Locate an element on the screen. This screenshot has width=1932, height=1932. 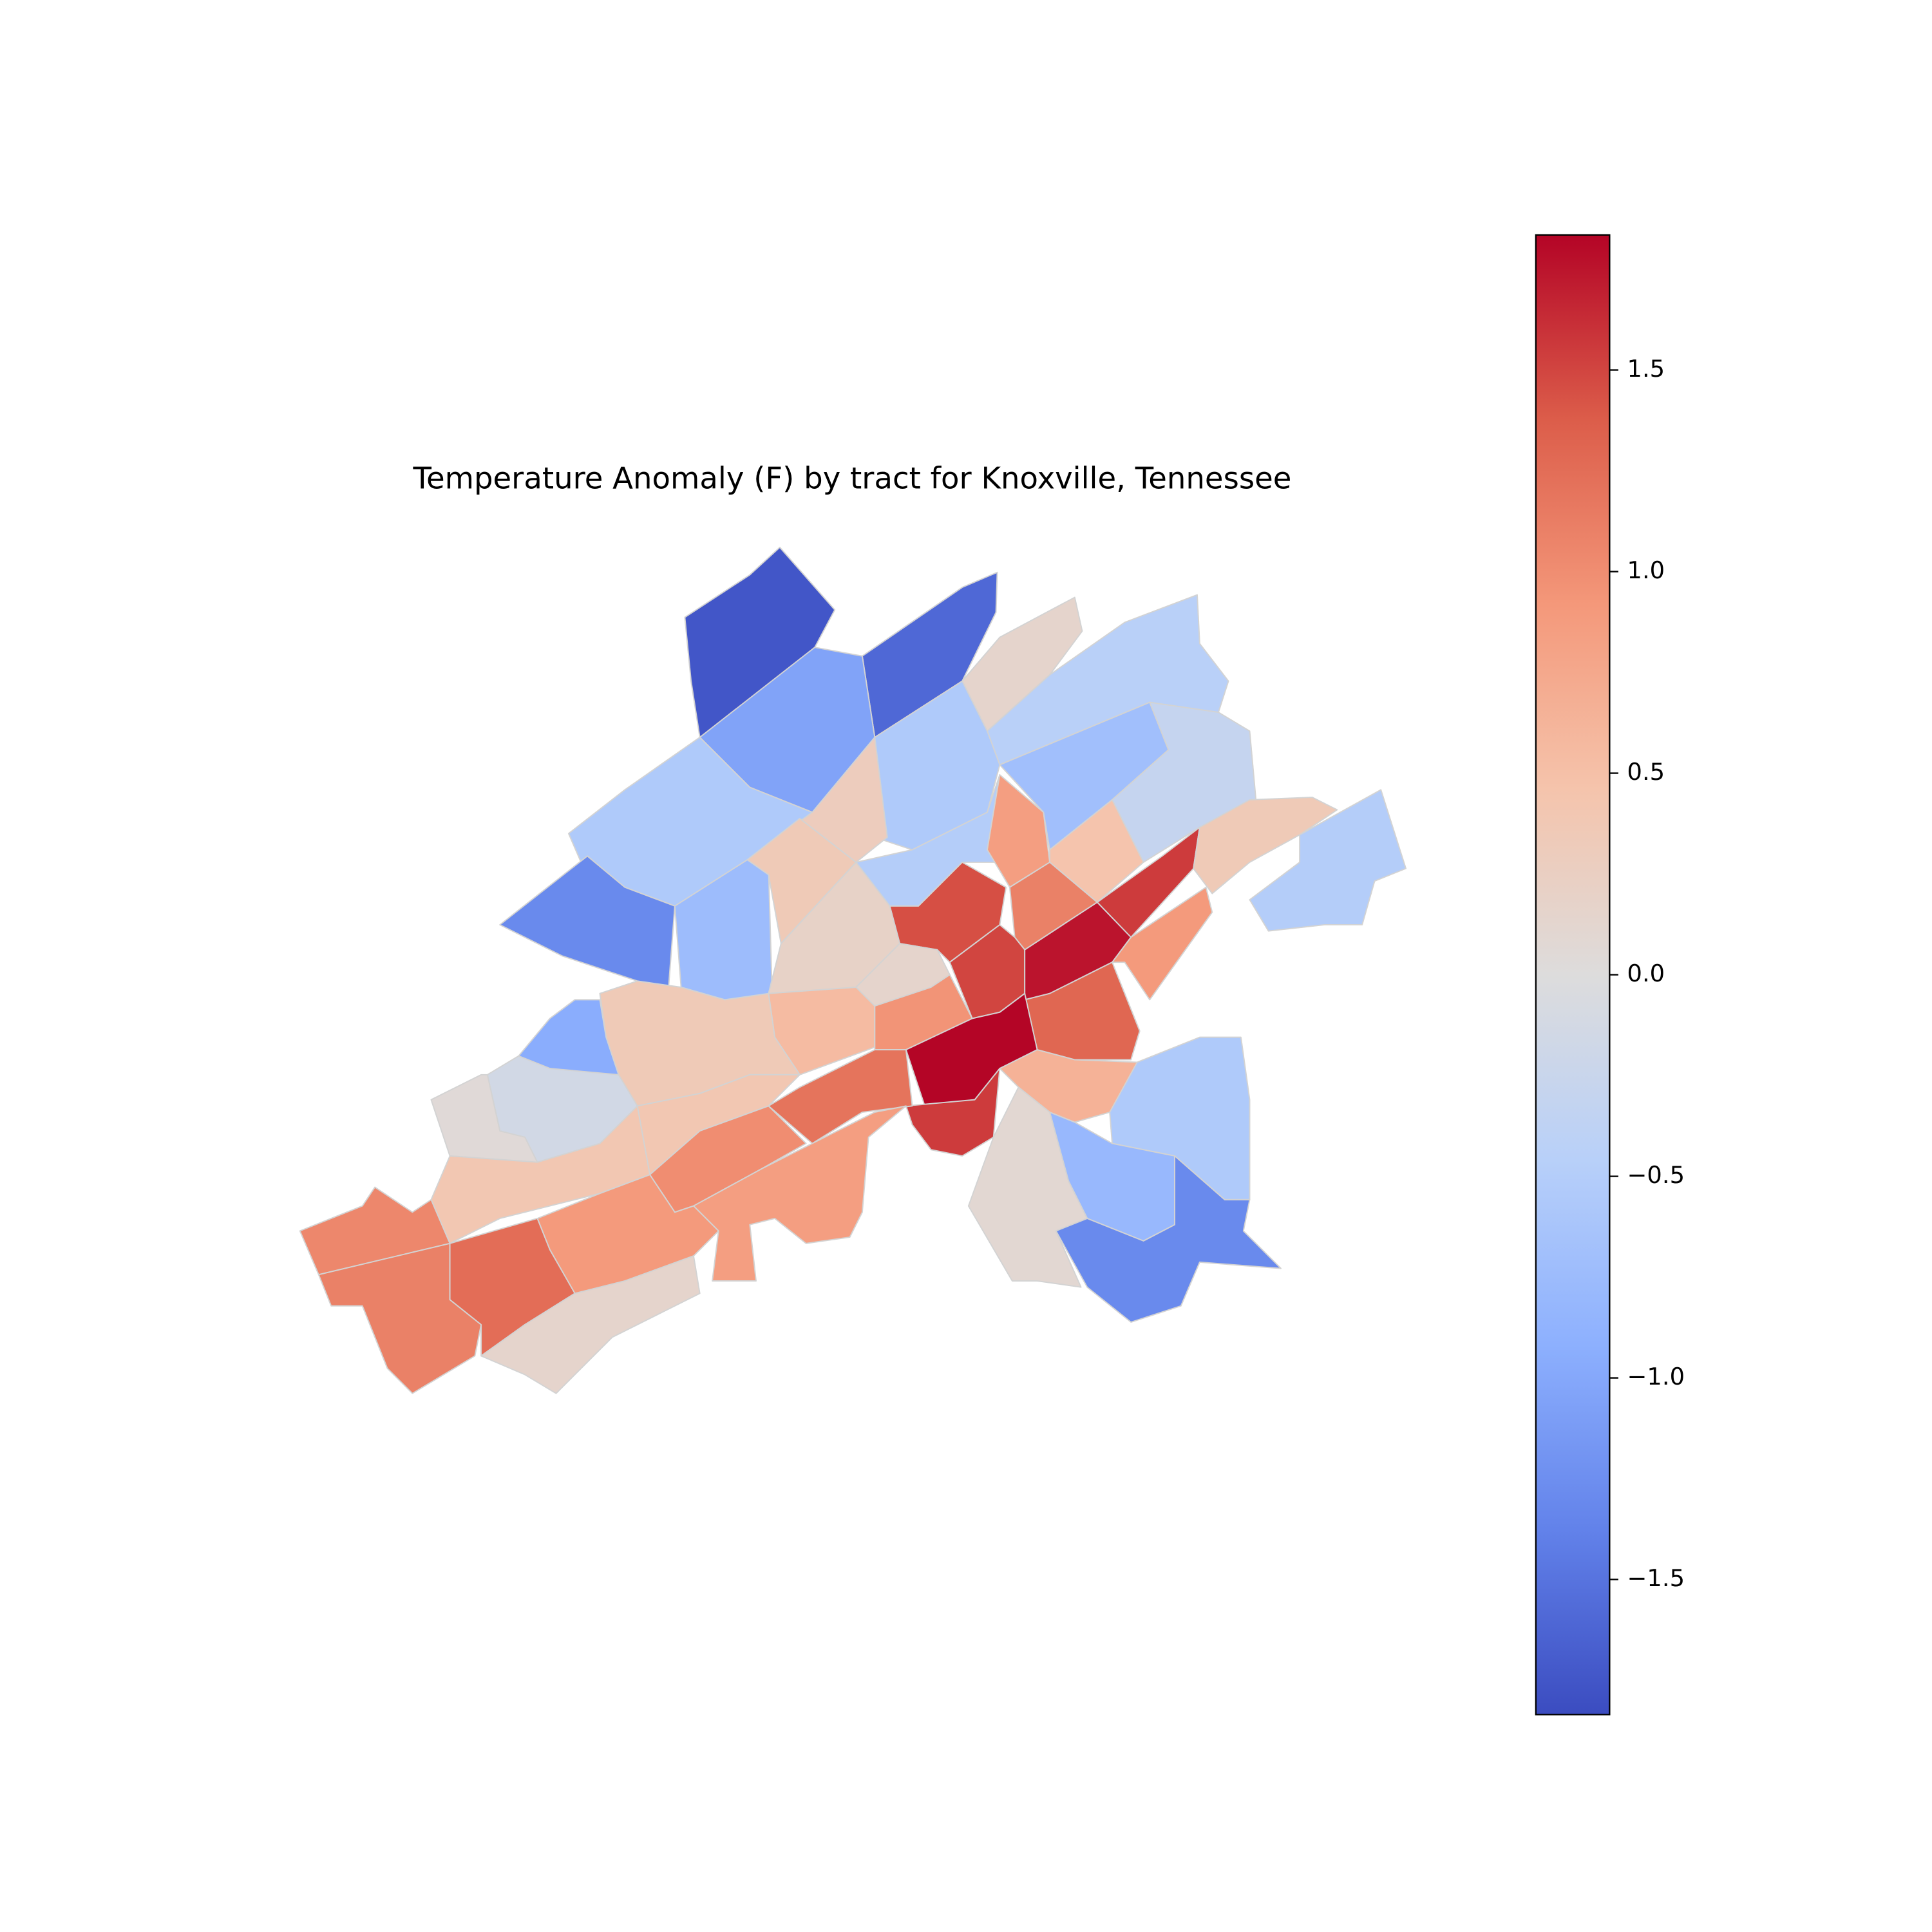
colorbar is located at coordinates (1573, 975).